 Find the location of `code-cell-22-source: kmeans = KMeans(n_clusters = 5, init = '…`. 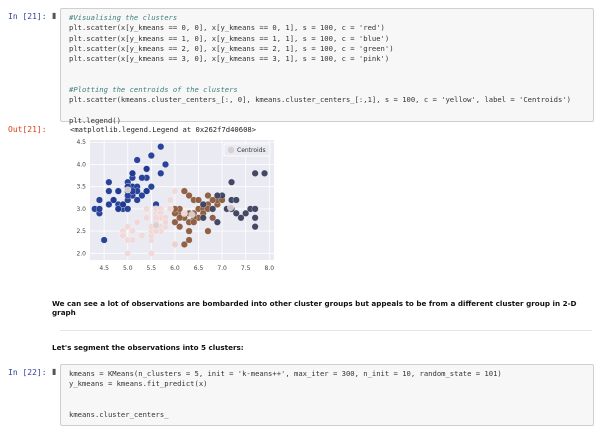

code-cell-22-source: kmeans = KMeans(n_clusters = 5, init = '… is located at coordinates (285, 394).